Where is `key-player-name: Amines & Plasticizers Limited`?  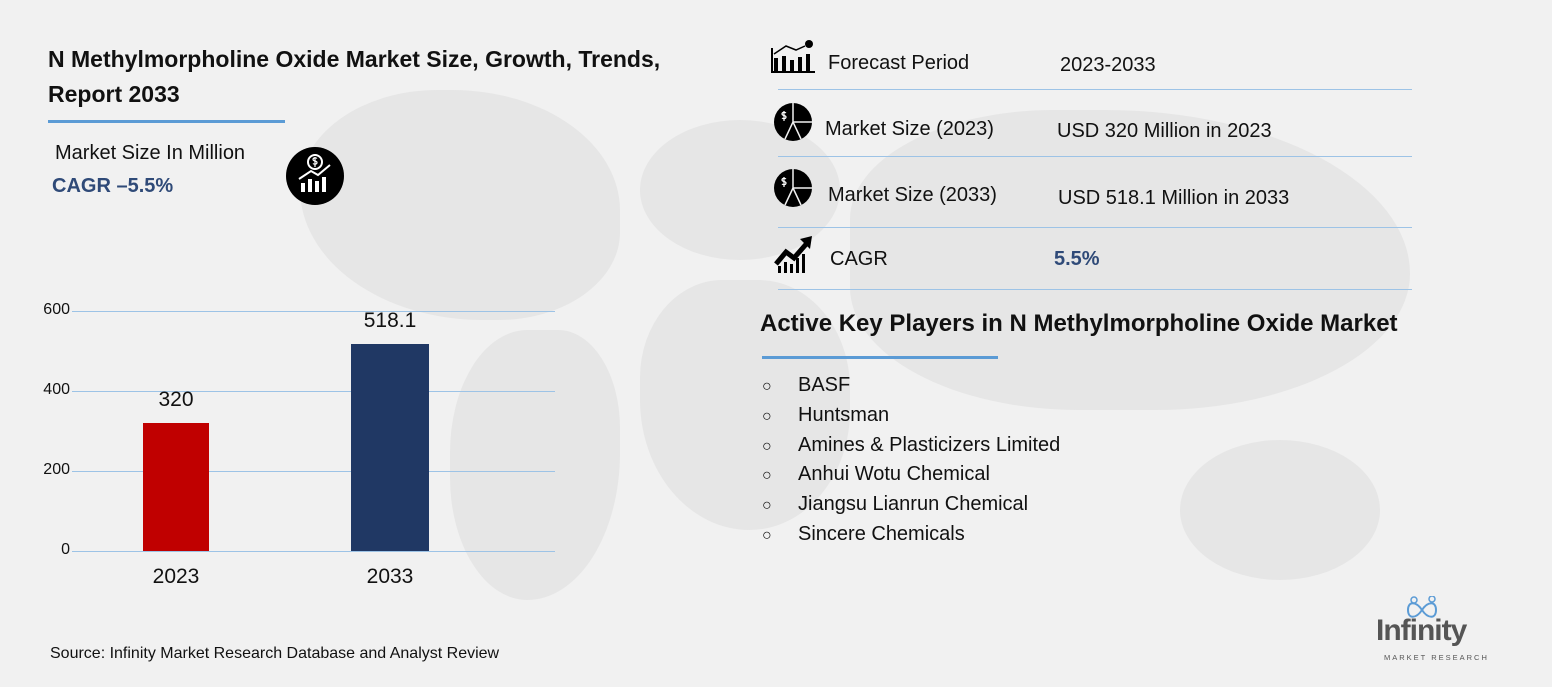
key-player-name: Amines & Plasticizers Limited is located at coordinates (929, 444).